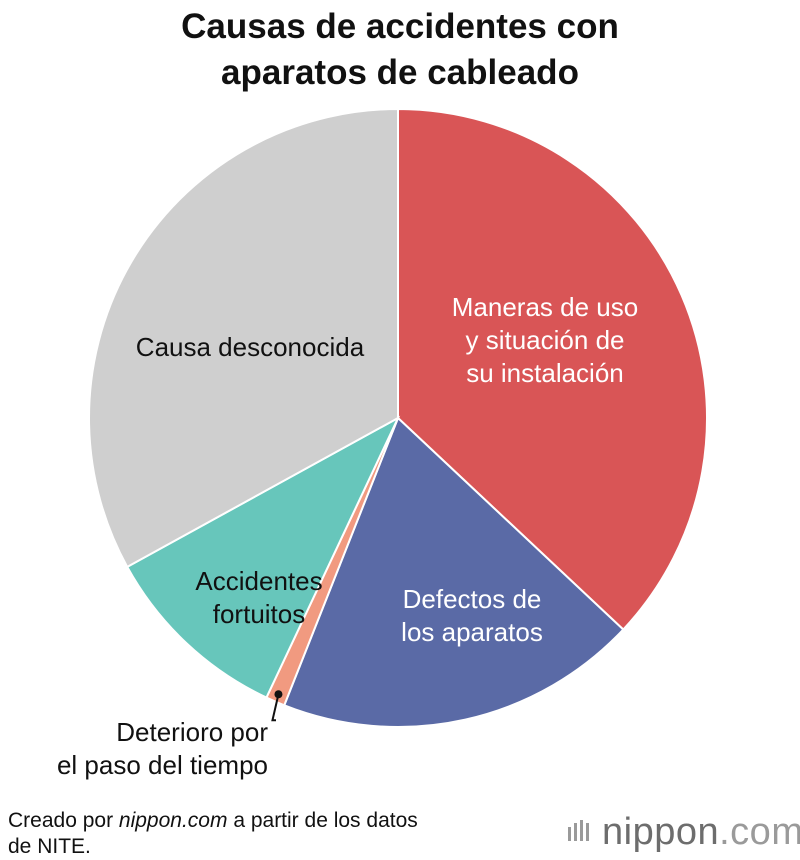  What do you see at coordinates (472, 615) in the screenshot?
I see `slice-label: Defectos de los aparatos` at bounding box center [472, 615].